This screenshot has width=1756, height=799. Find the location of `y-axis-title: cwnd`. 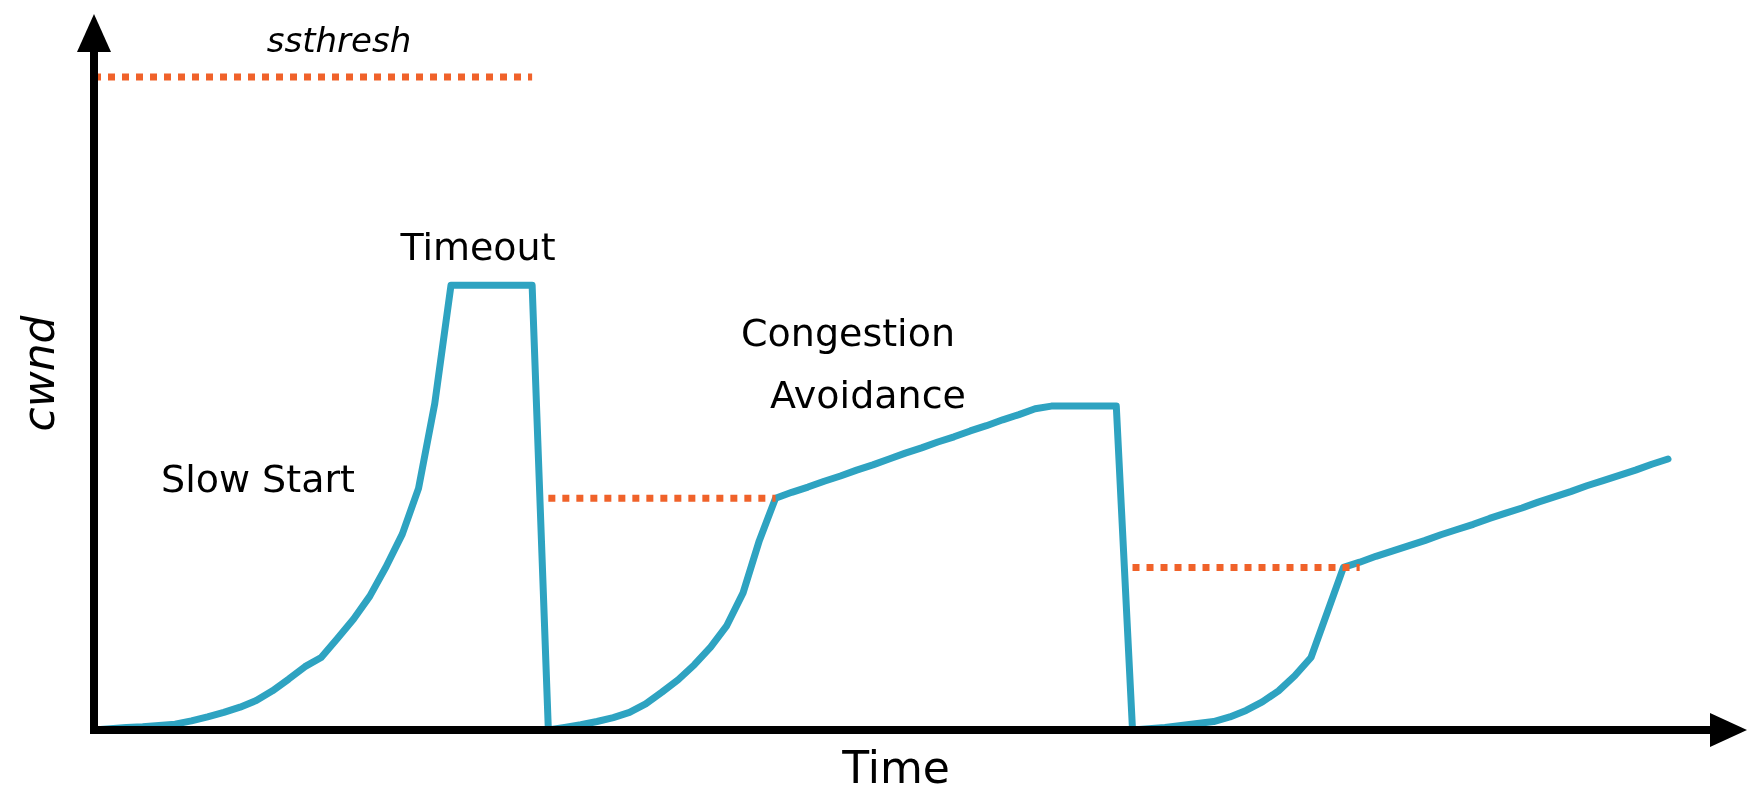

y-axis-title: cwnd is located at coordinates (38, 373).